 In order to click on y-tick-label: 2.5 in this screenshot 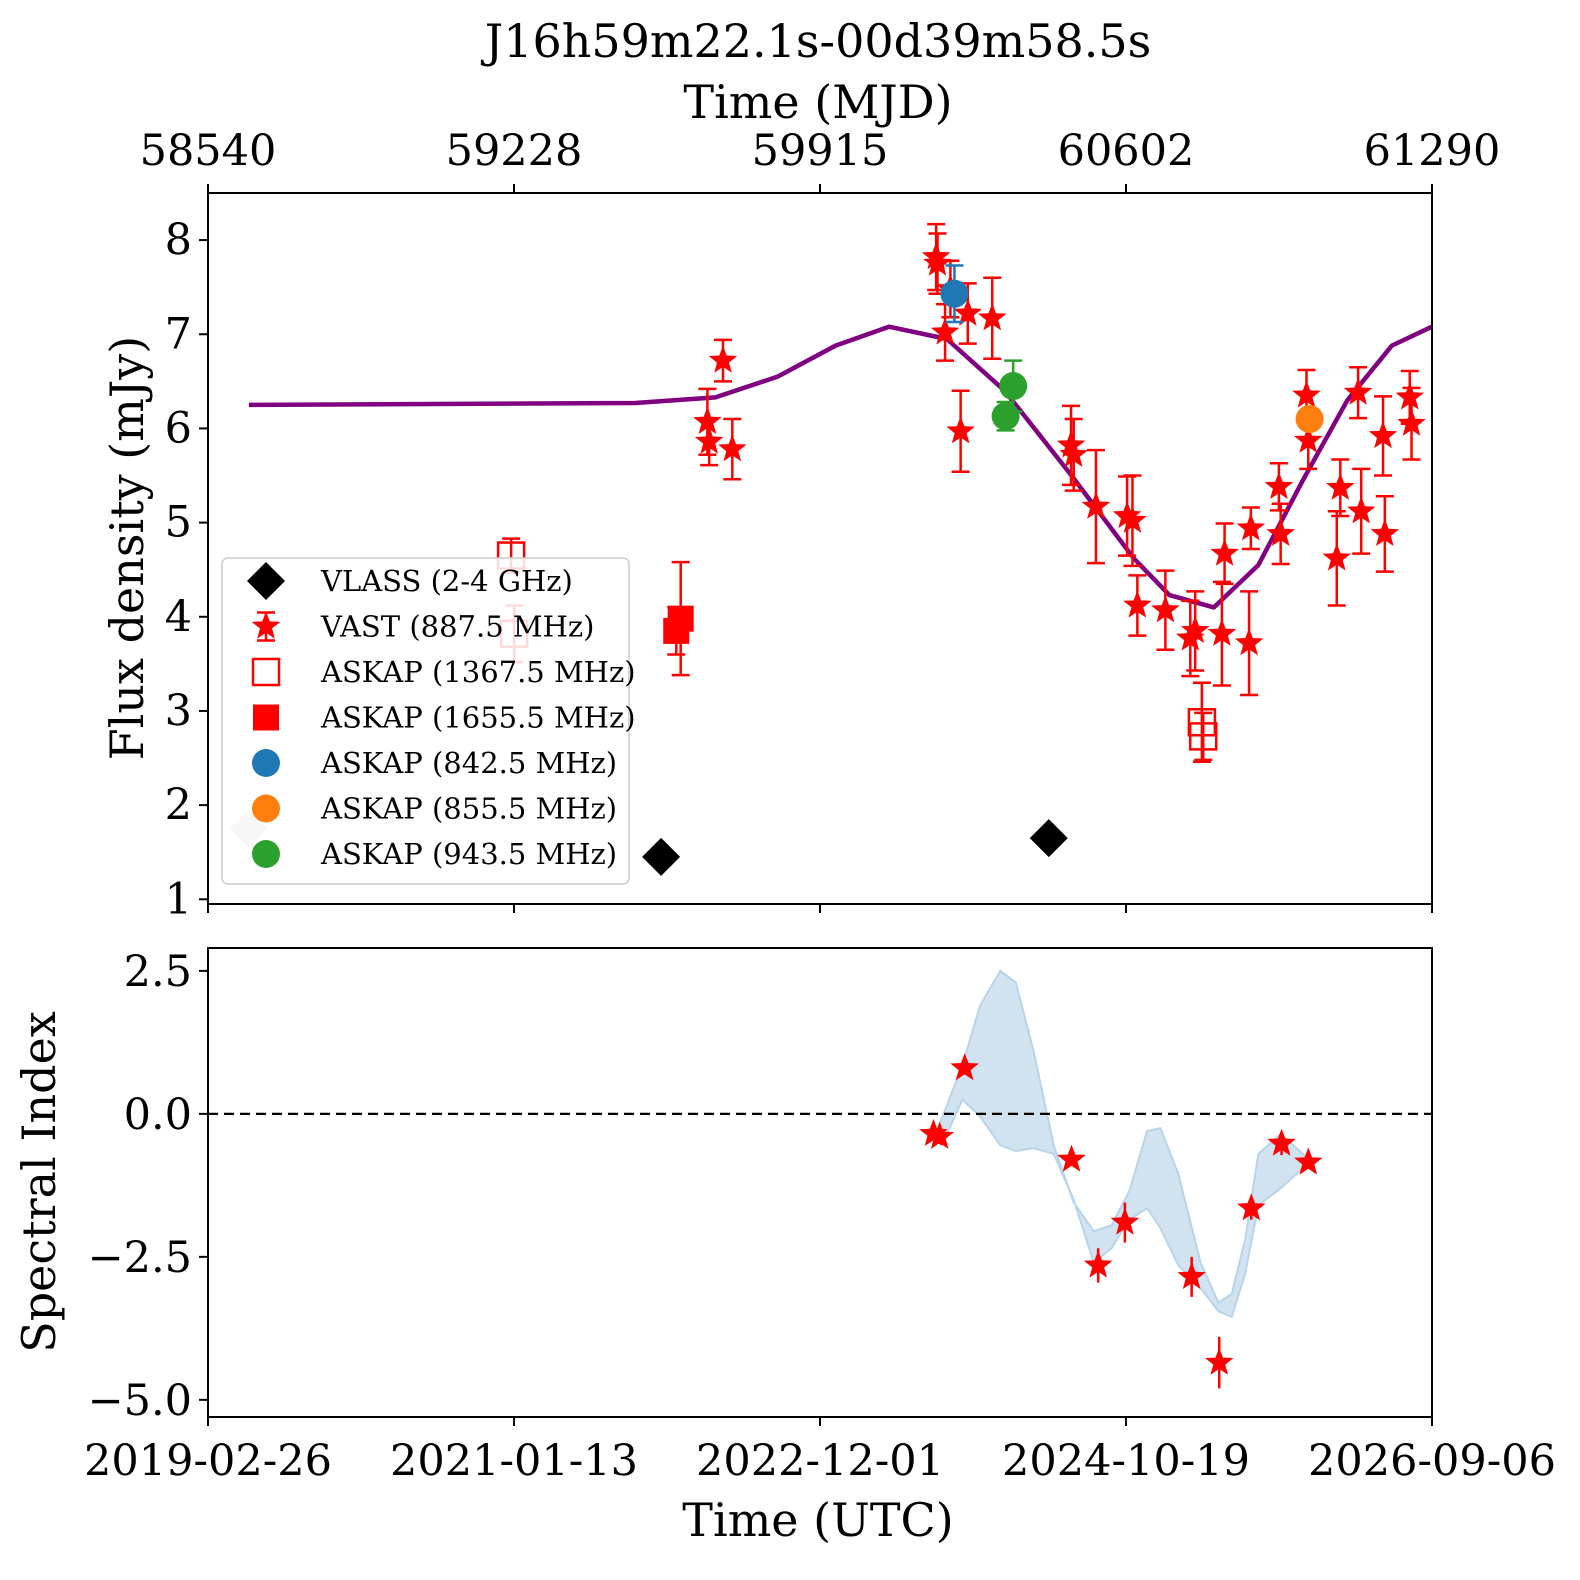, I will do `click(158, 972)`.